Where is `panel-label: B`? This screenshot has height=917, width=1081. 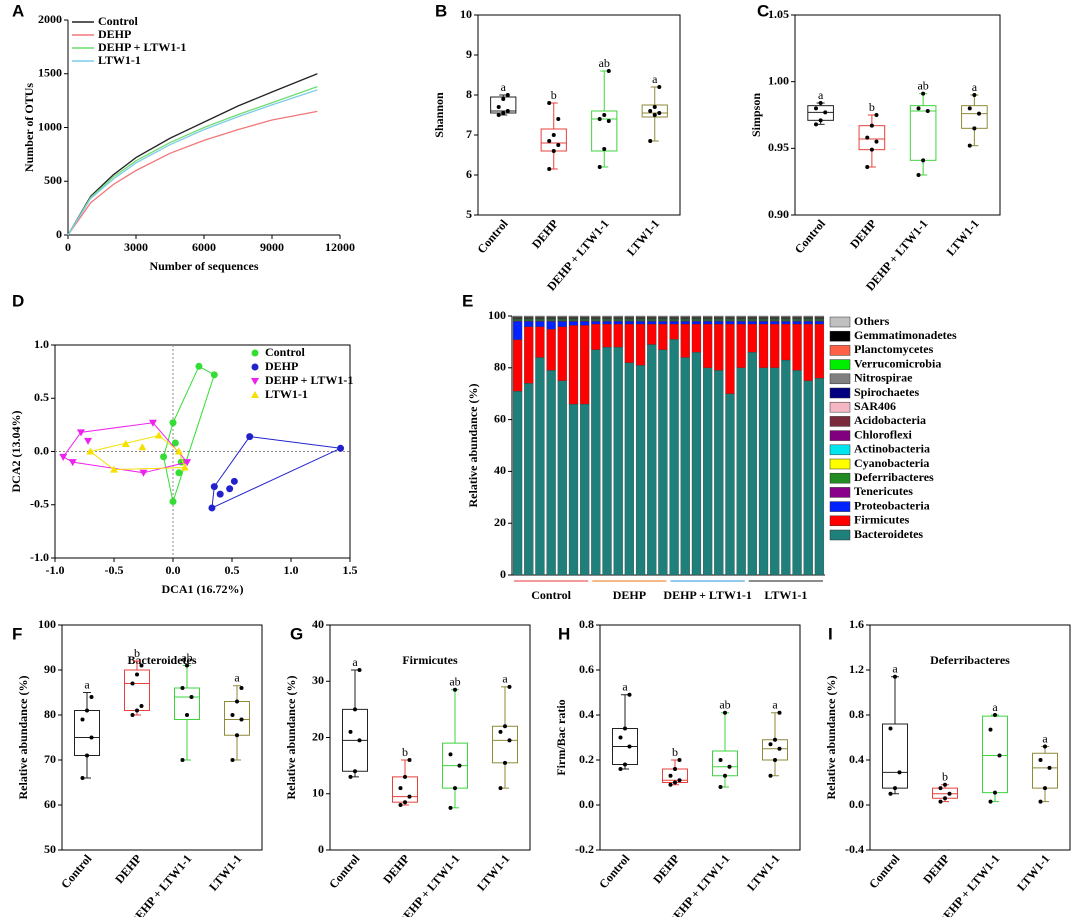 panel-label: B is located at coordinates (441, 10).